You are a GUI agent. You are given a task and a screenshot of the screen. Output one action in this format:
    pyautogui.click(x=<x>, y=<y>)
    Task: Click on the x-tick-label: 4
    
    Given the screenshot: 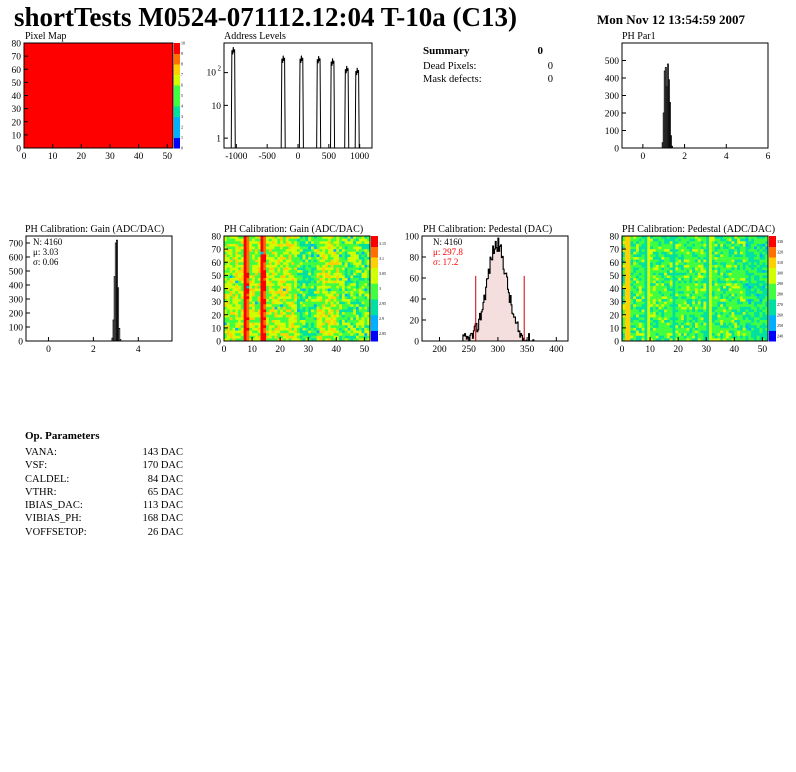 What is the action you would take?
    pyautogui.click(x=138, y=350)
    